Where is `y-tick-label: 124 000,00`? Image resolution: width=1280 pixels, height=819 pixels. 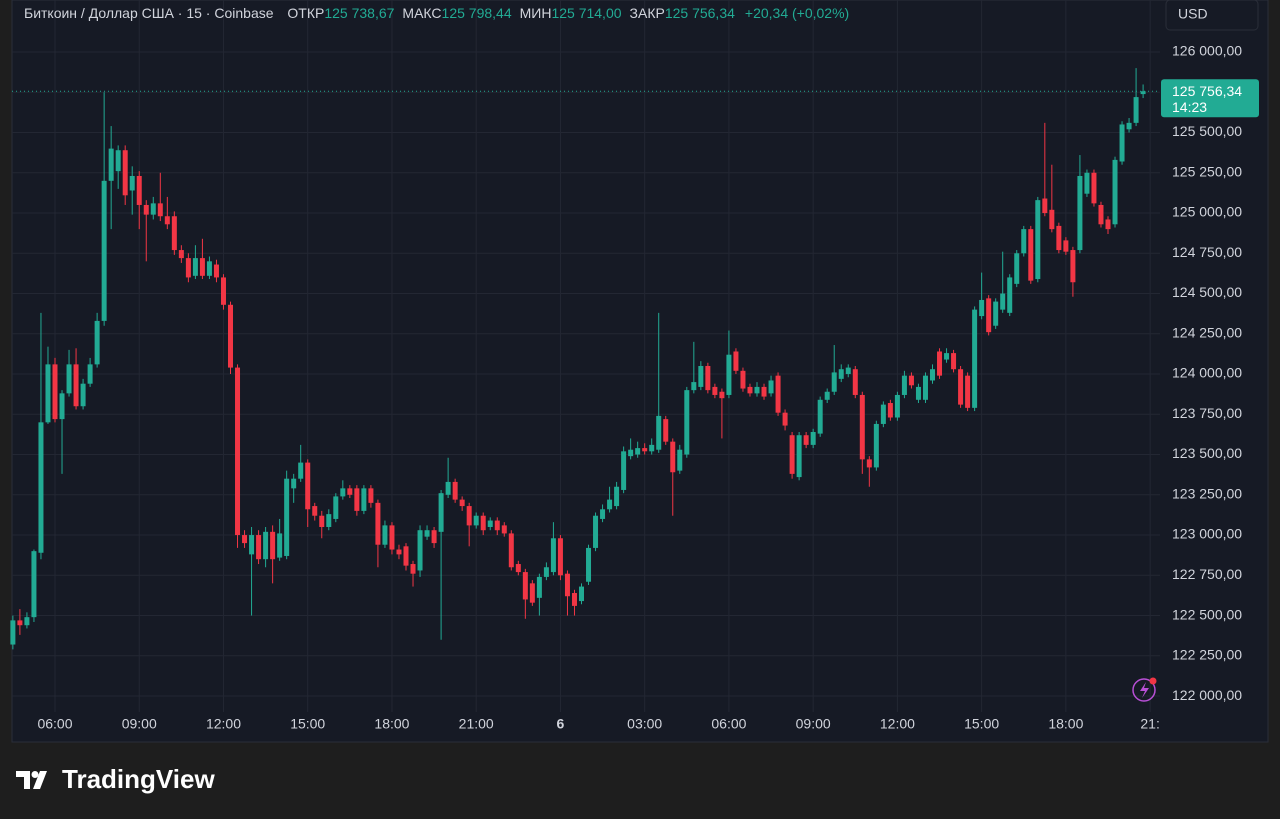 y-tick-label: 124 000,00 is located at coordinates (1207, 373).